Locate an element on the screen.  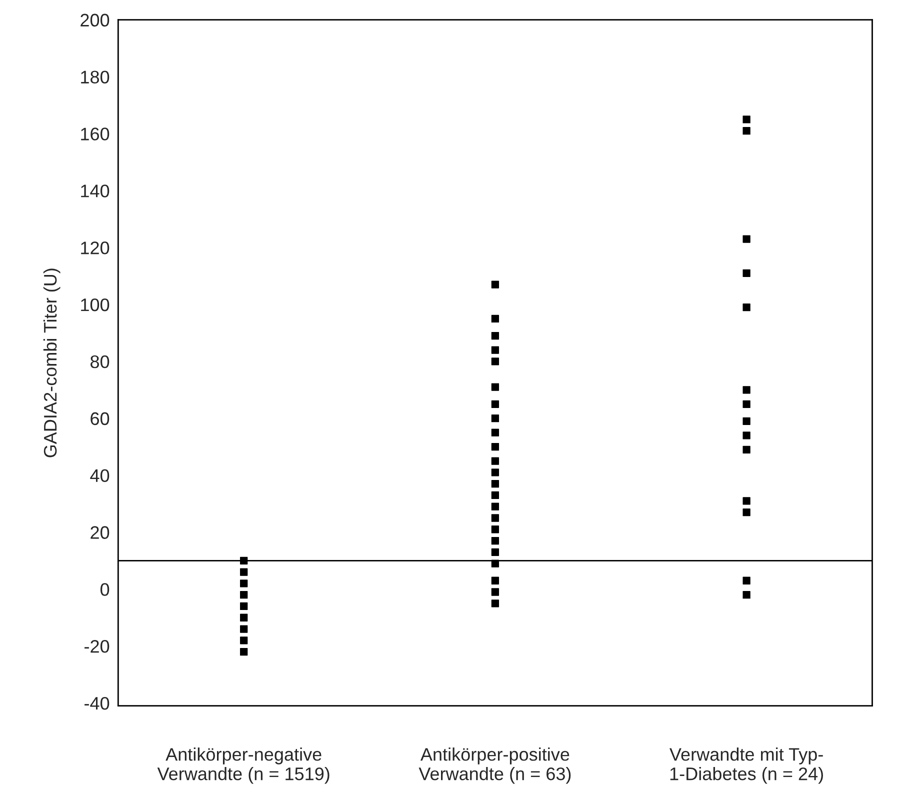
y-tick-label: 160 is located at coordinates (95, 134).